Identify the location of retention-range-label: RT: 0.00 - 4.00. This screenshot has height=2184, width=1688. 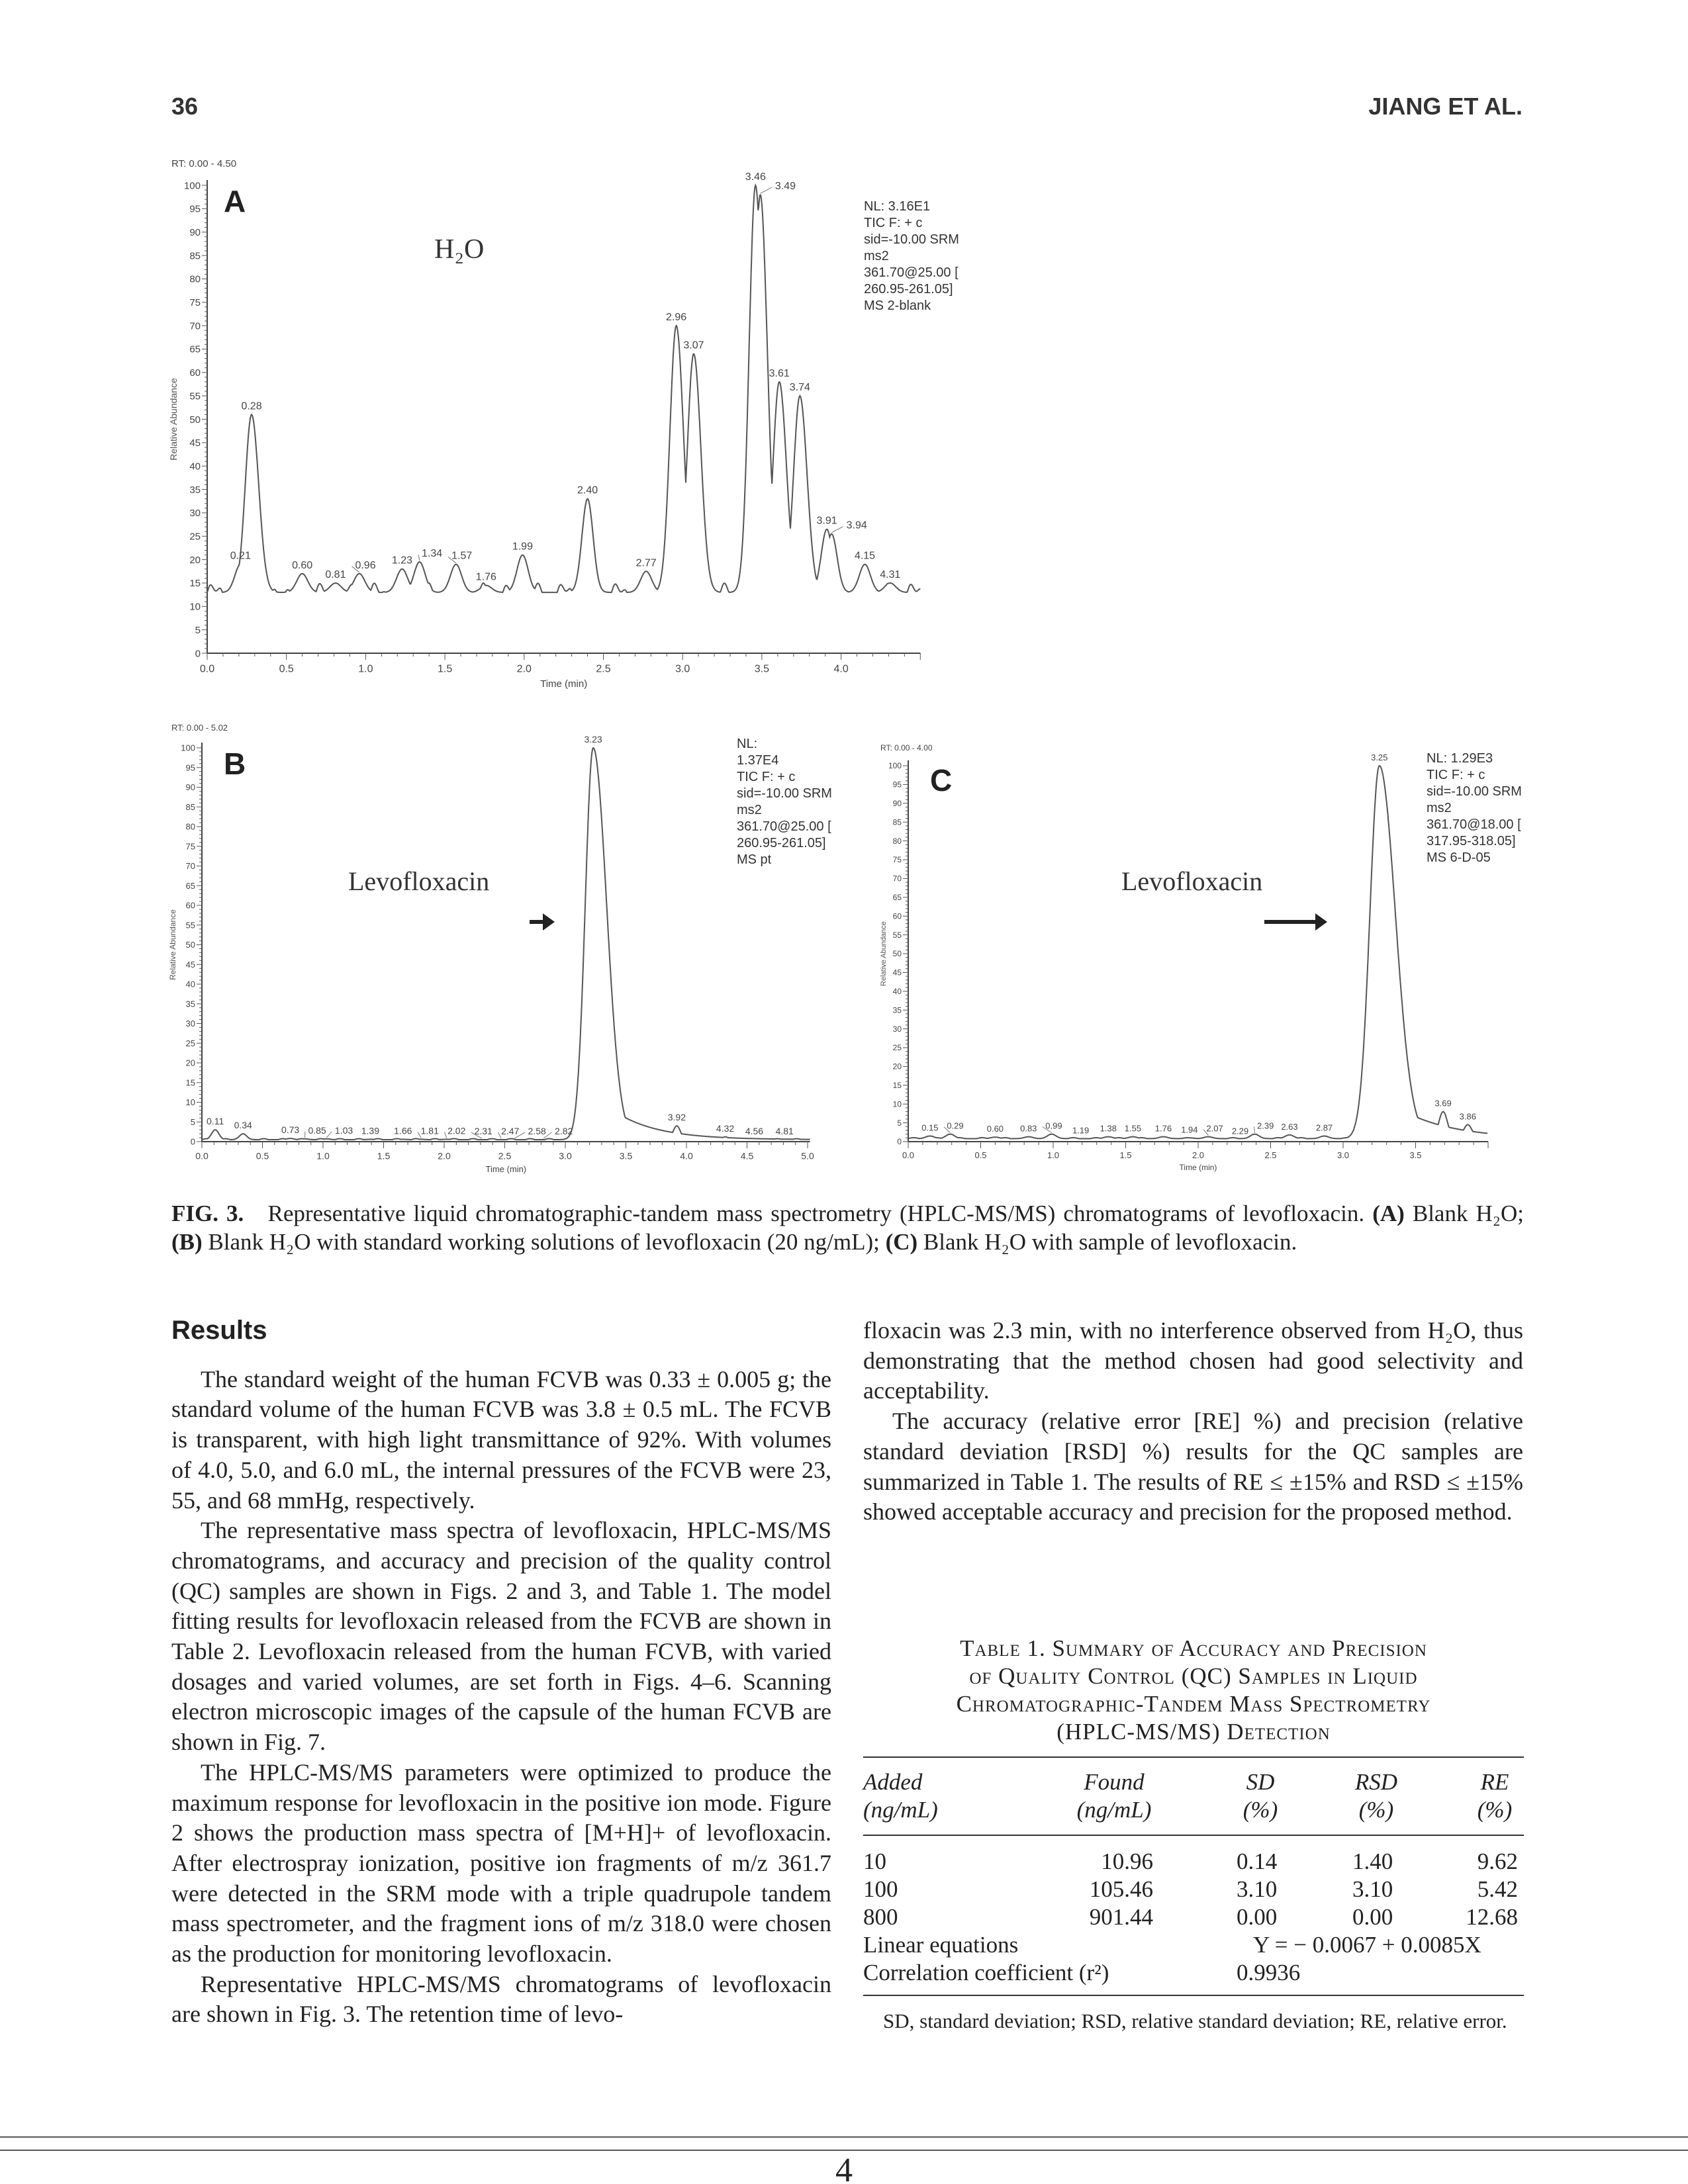
(906, 748).